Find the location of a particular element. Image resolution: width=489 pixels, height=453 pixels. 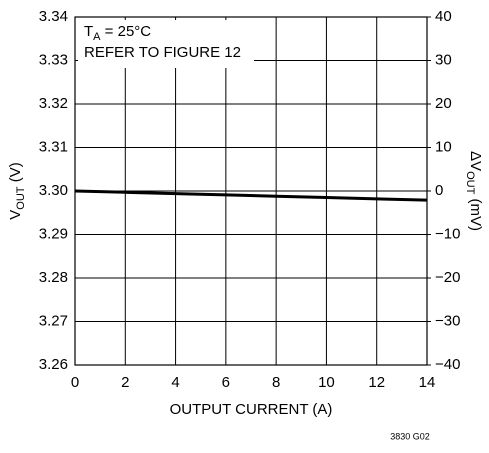

x-tick-label: 0 is located at coordinates (75, 382).